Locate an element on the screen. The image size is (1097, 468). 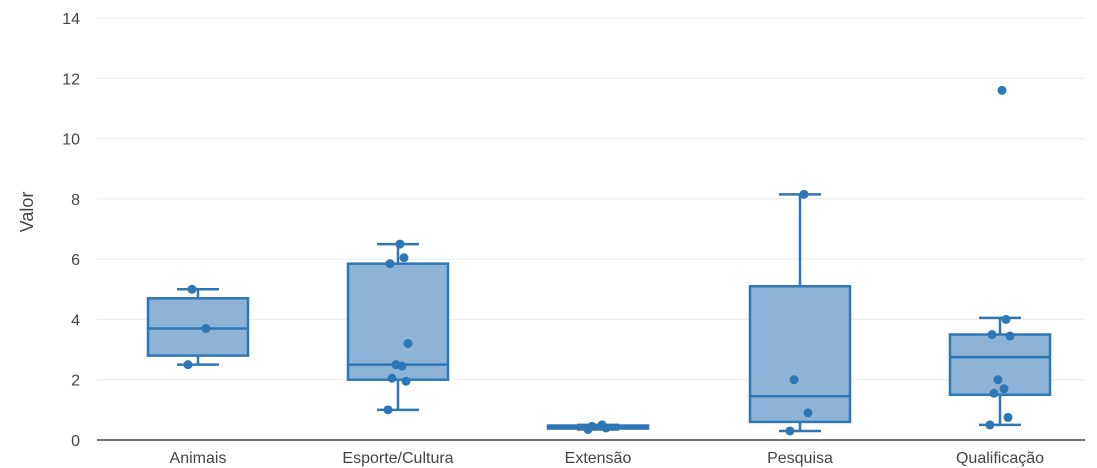
y-tick-label: 14 is located at coordinates (71, 19).